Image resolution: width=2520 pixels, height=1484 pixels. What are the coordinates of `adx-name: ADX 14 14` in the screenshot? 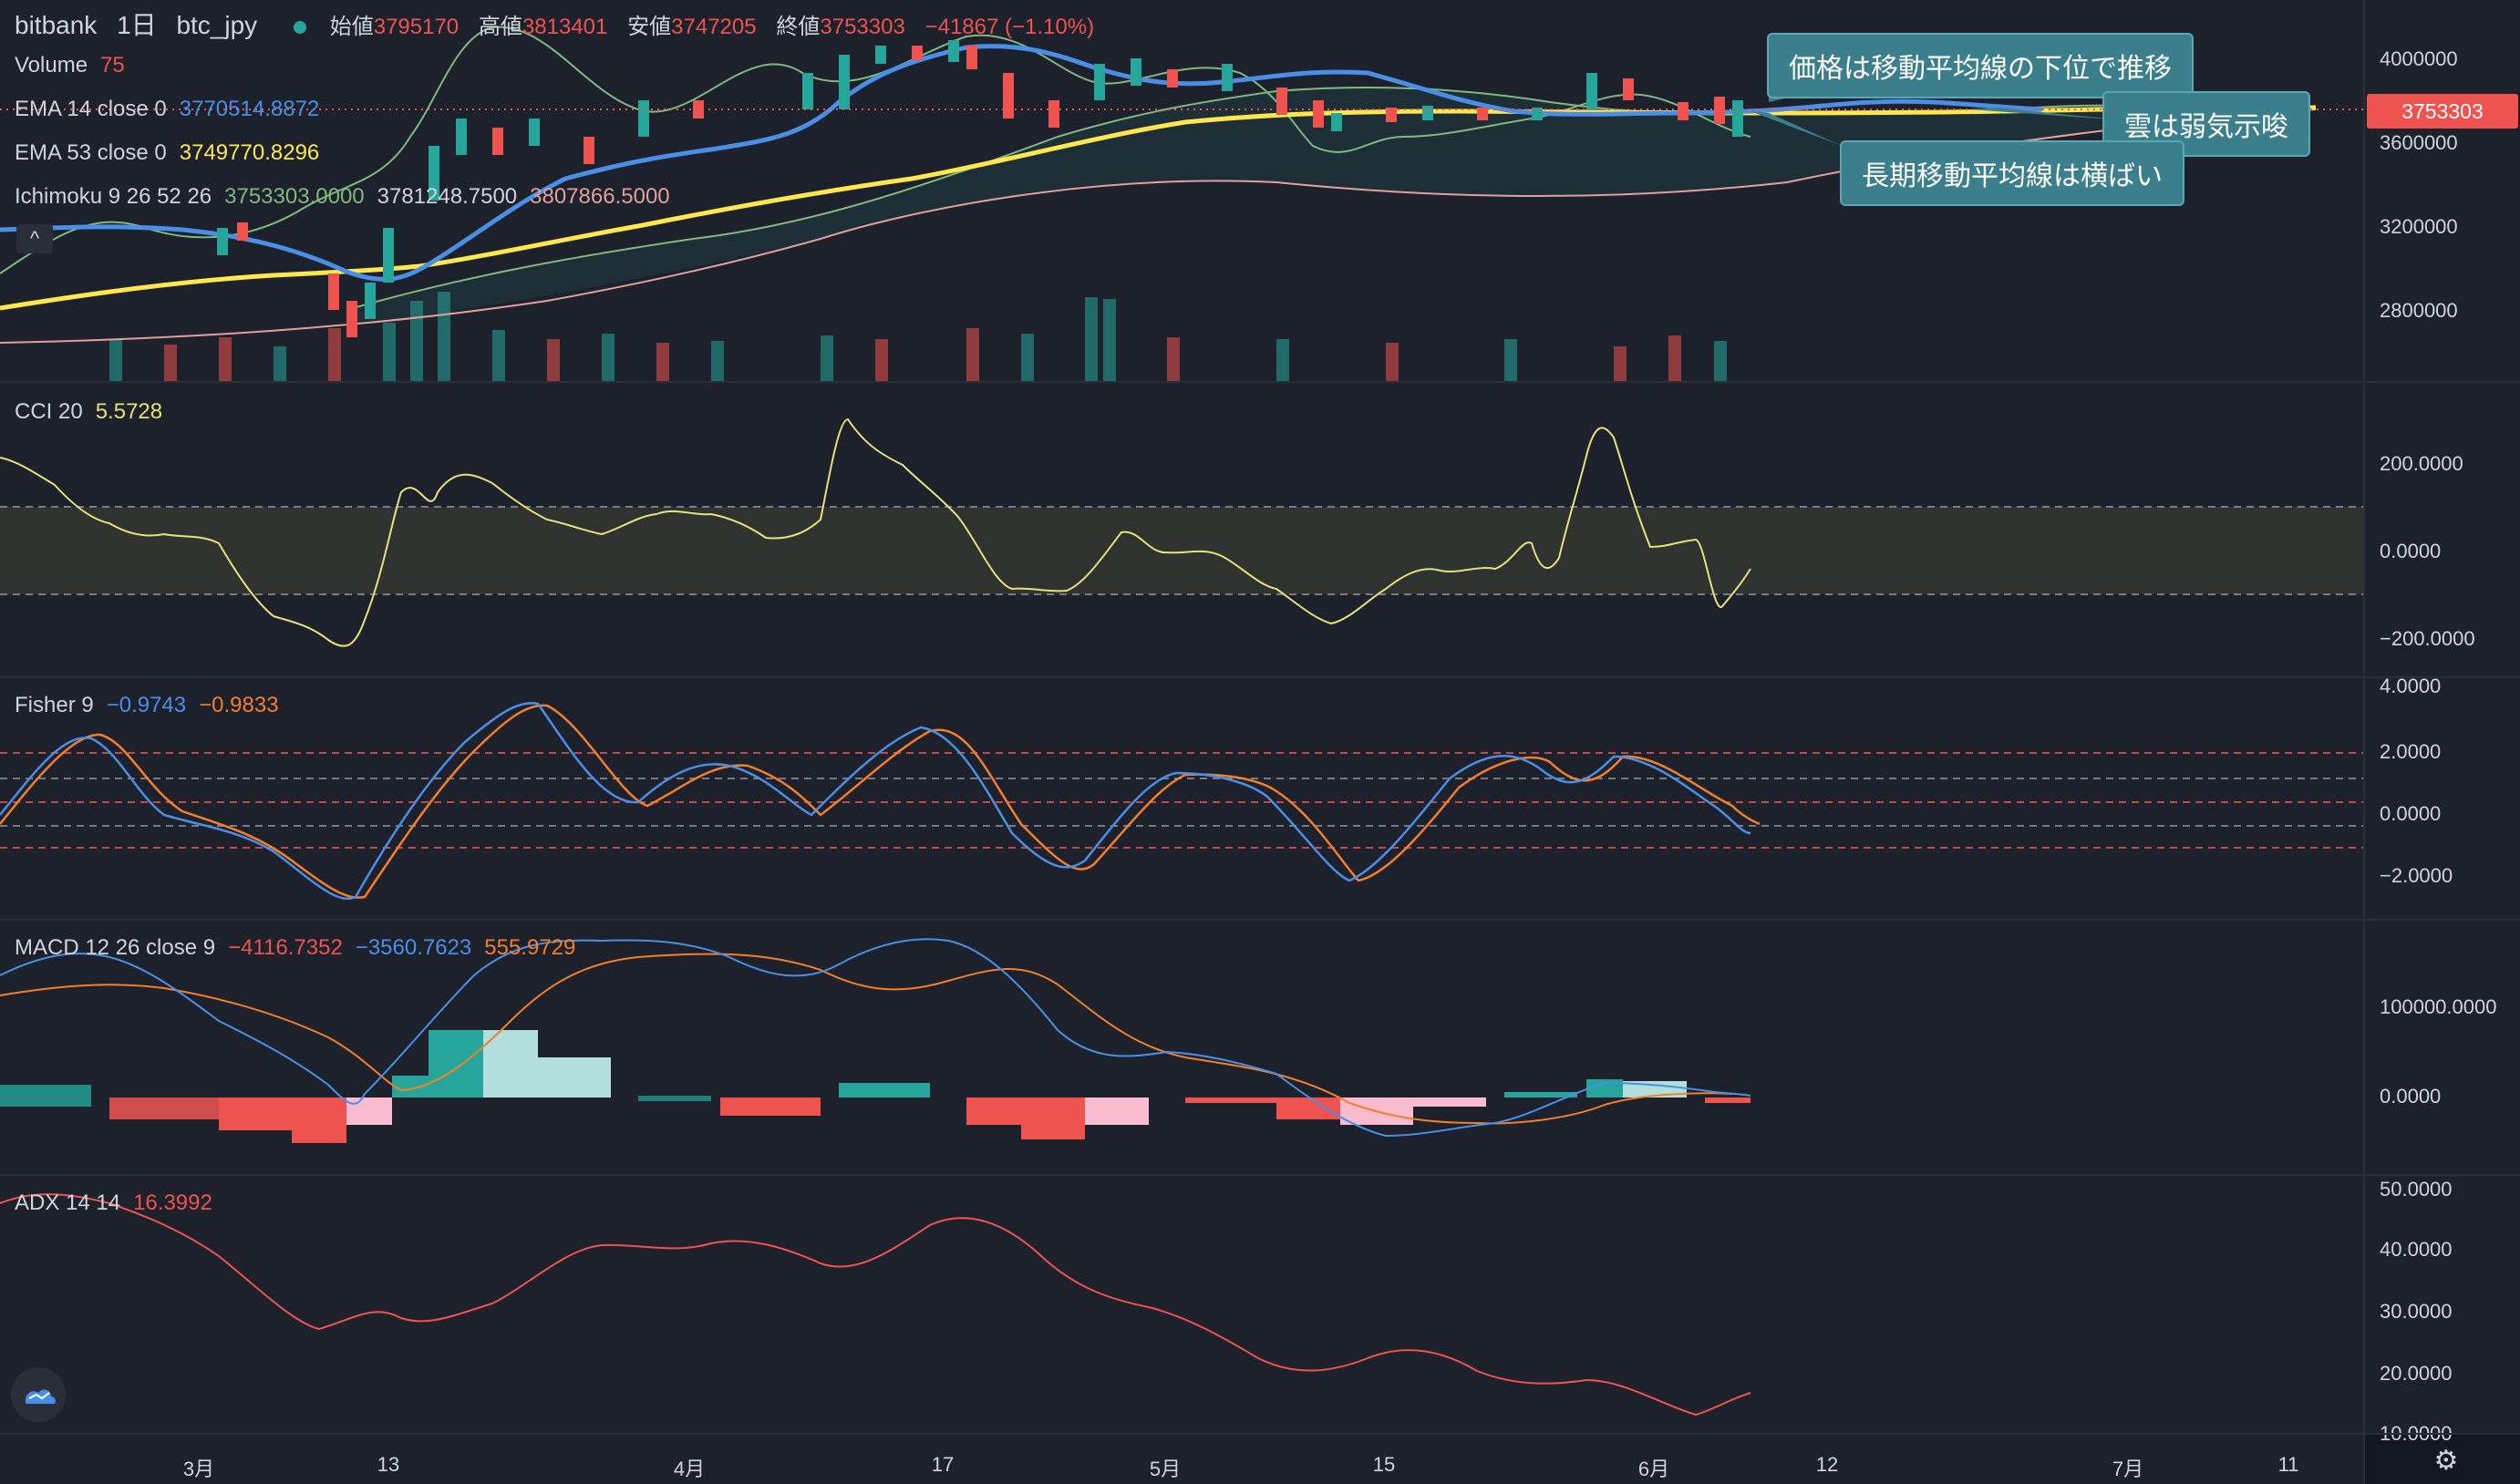 It's located at (68, 1202).